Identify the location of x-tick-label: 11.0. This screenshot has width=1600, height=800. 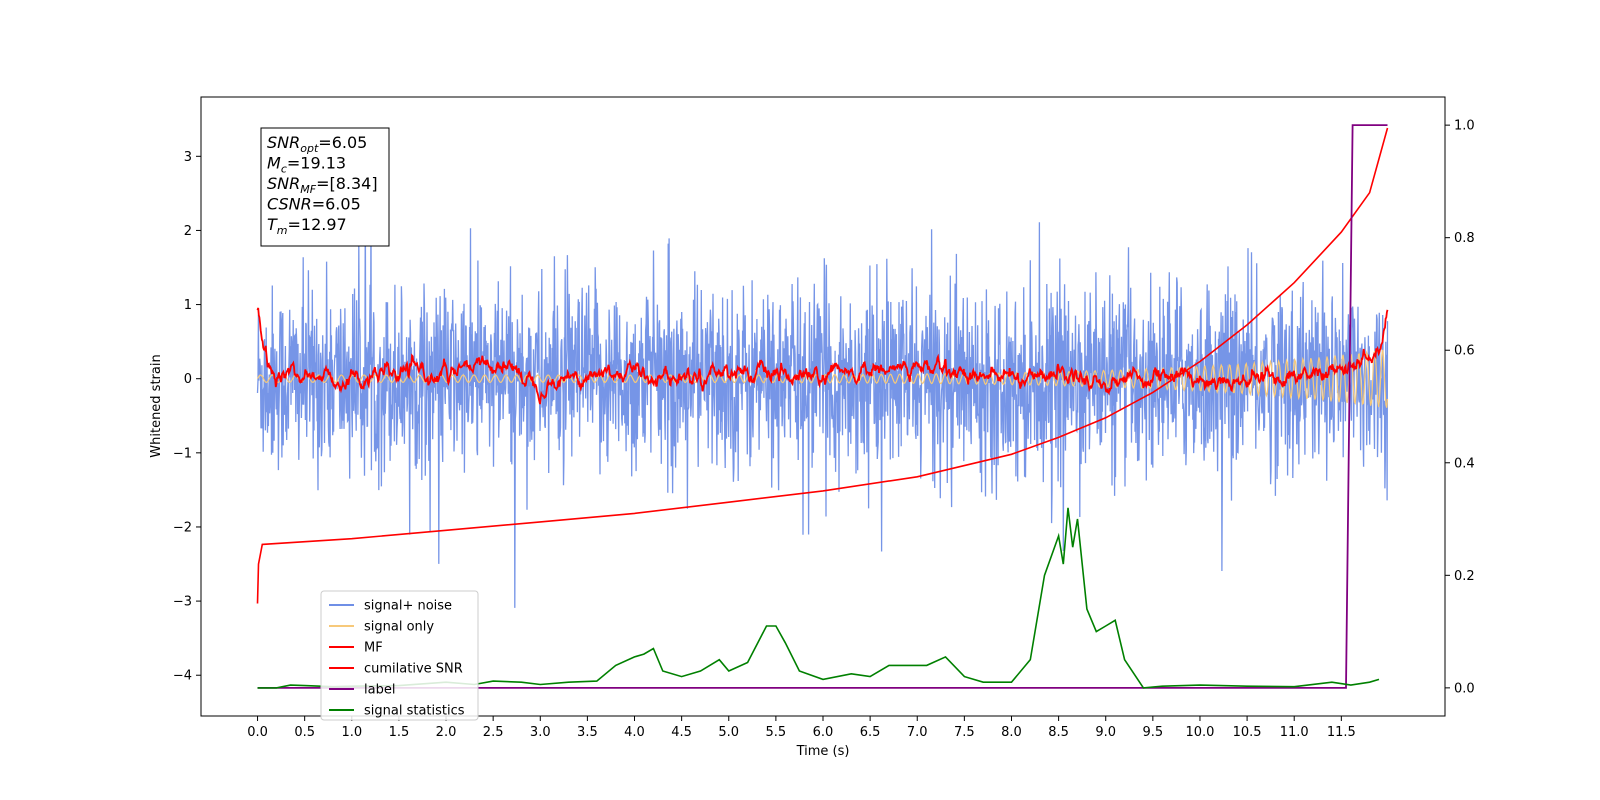
(1294, 732).